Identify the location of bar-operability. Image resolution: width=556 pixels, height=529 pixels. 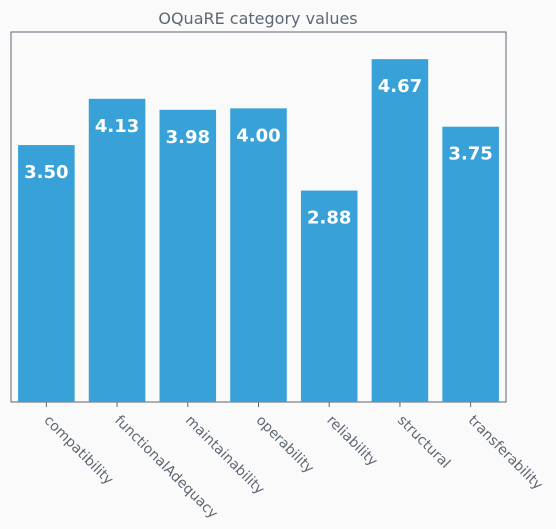
(258, 255).